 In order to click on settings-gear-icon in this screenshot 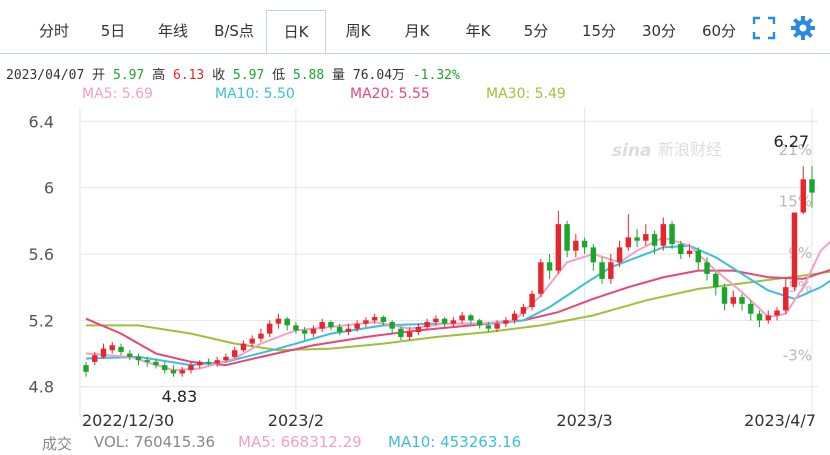, I will do `click(803, 28)`.